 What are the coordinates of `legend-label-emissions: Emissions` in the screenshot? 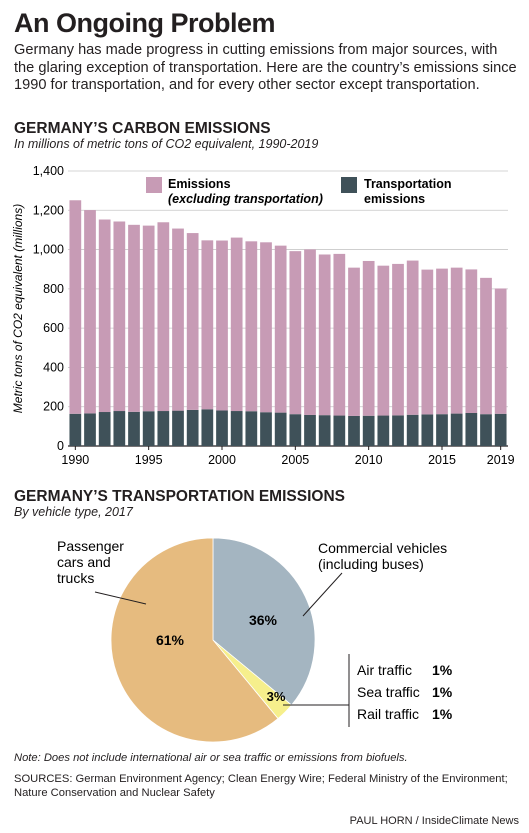 It's located at (199, 184).